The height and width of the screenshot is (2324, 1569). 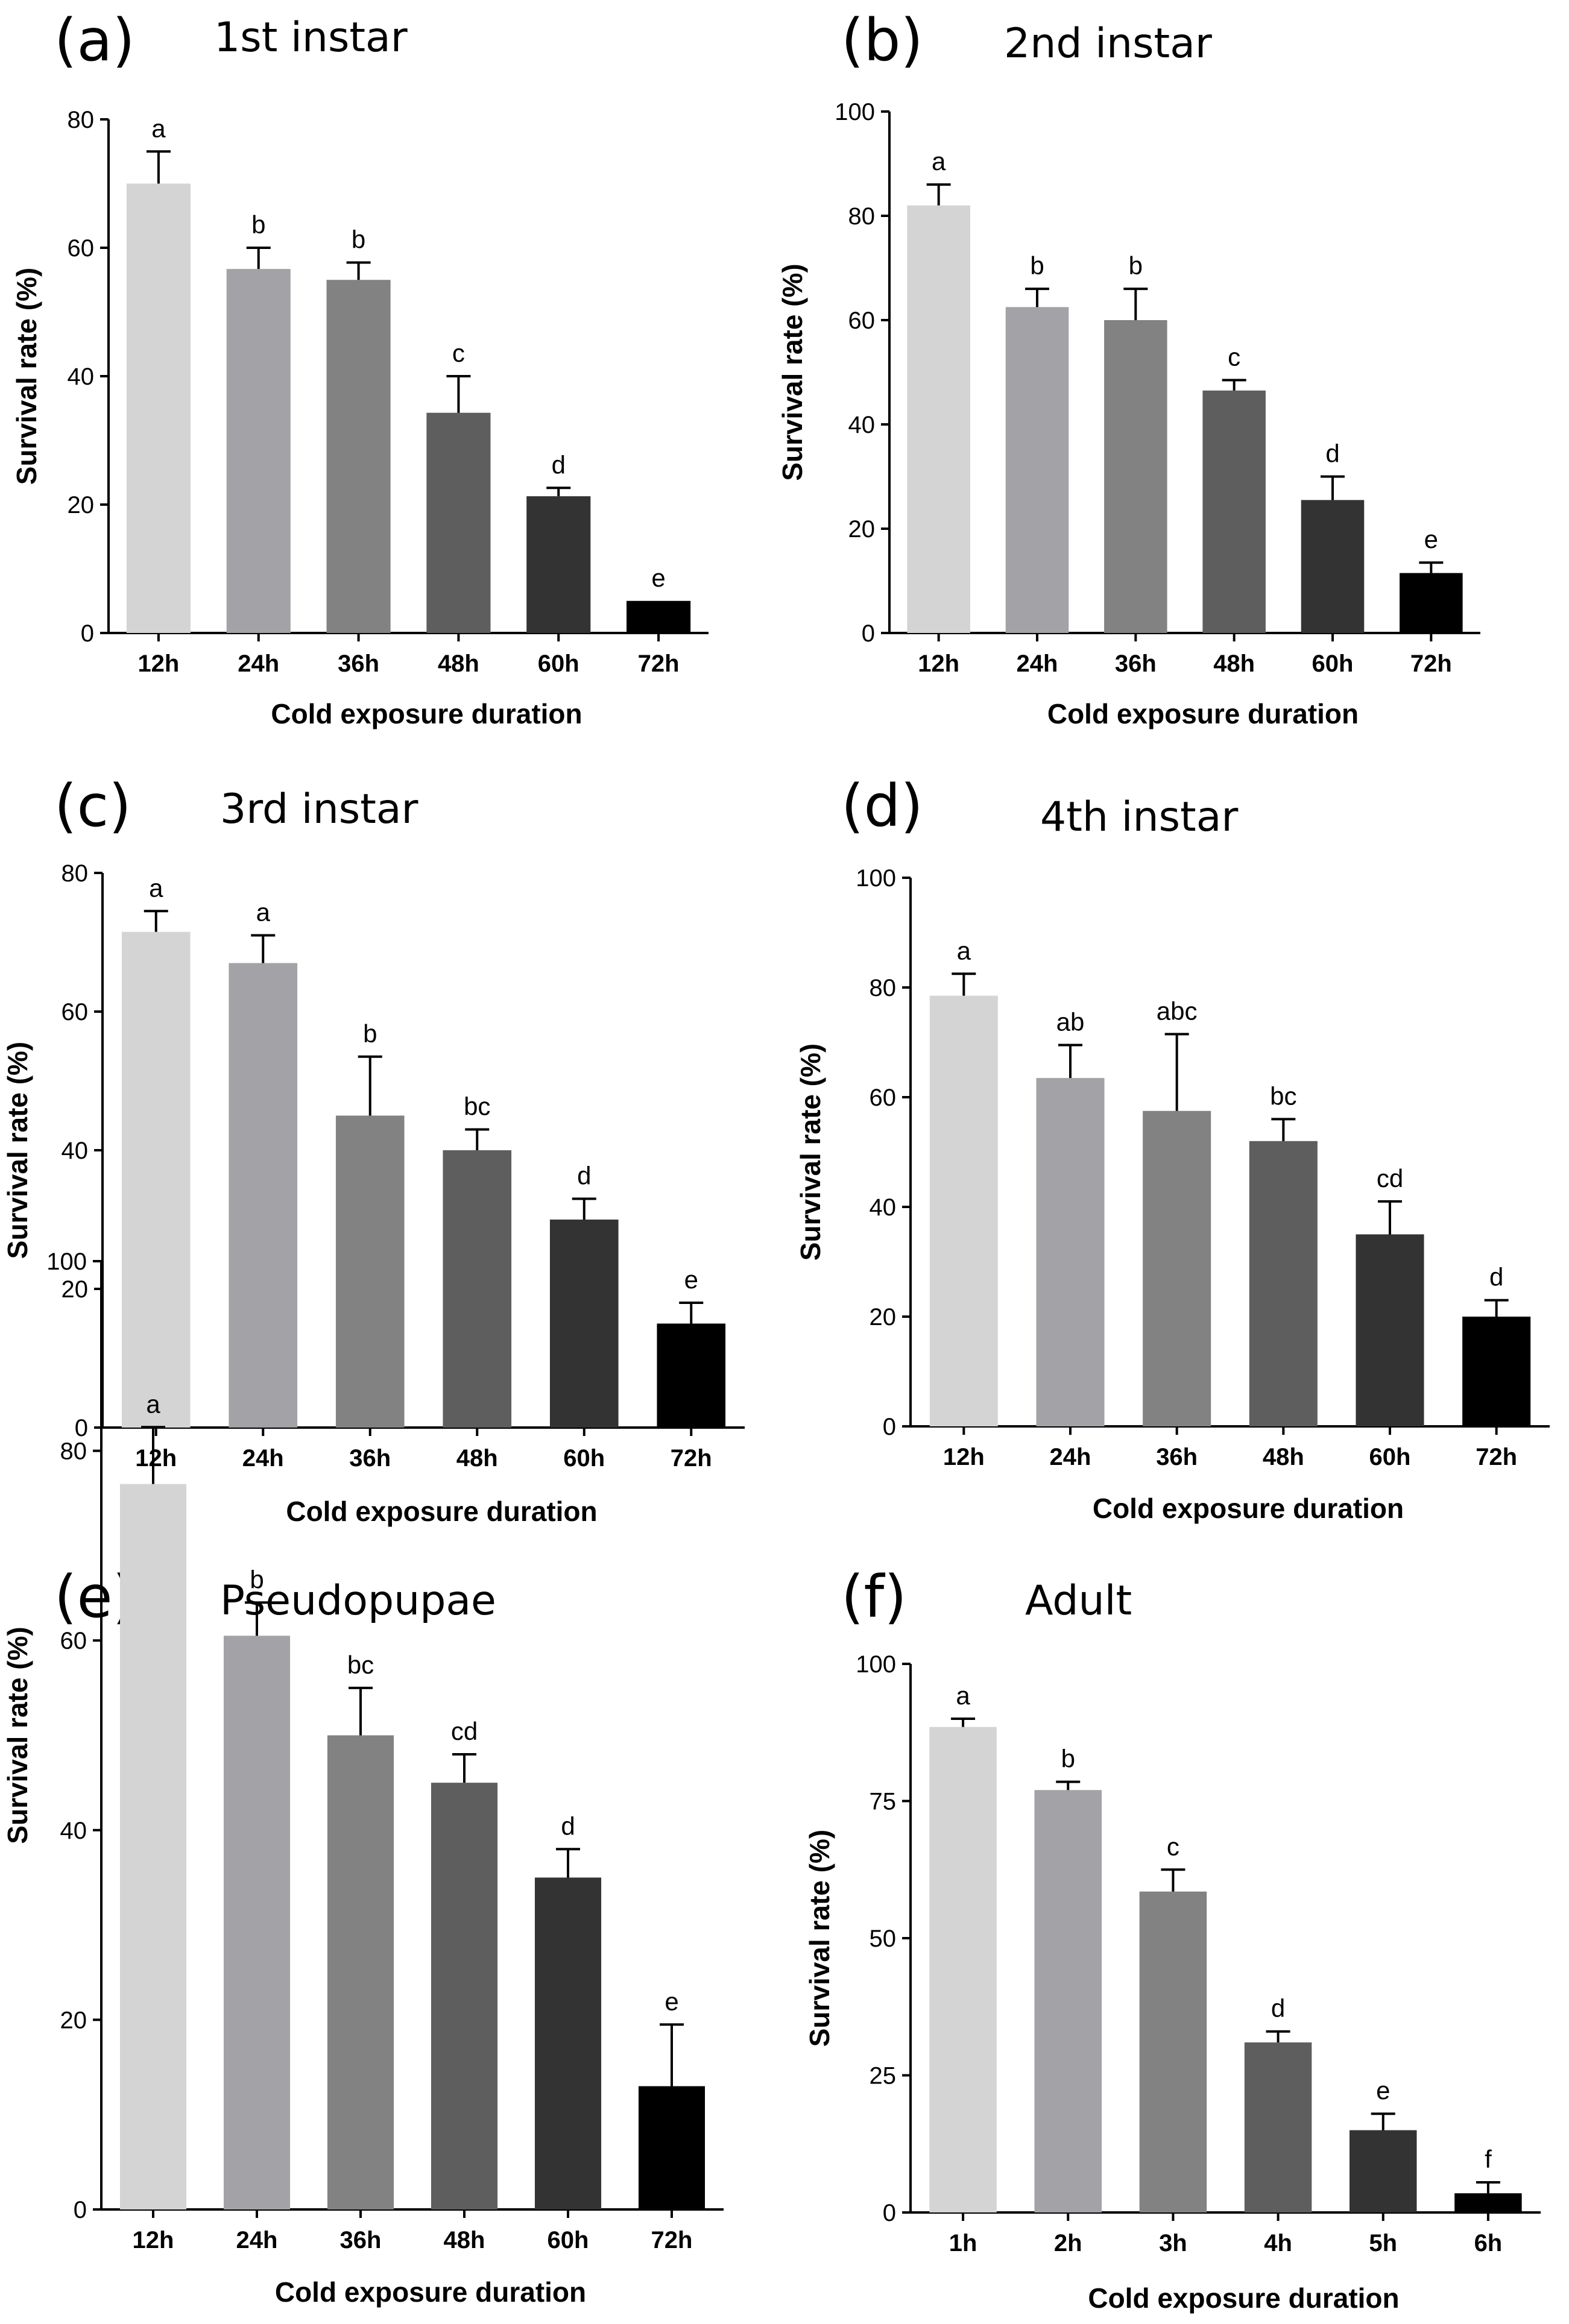 I want to click on y-tick-label: 25, so click(x=883, y=2076).